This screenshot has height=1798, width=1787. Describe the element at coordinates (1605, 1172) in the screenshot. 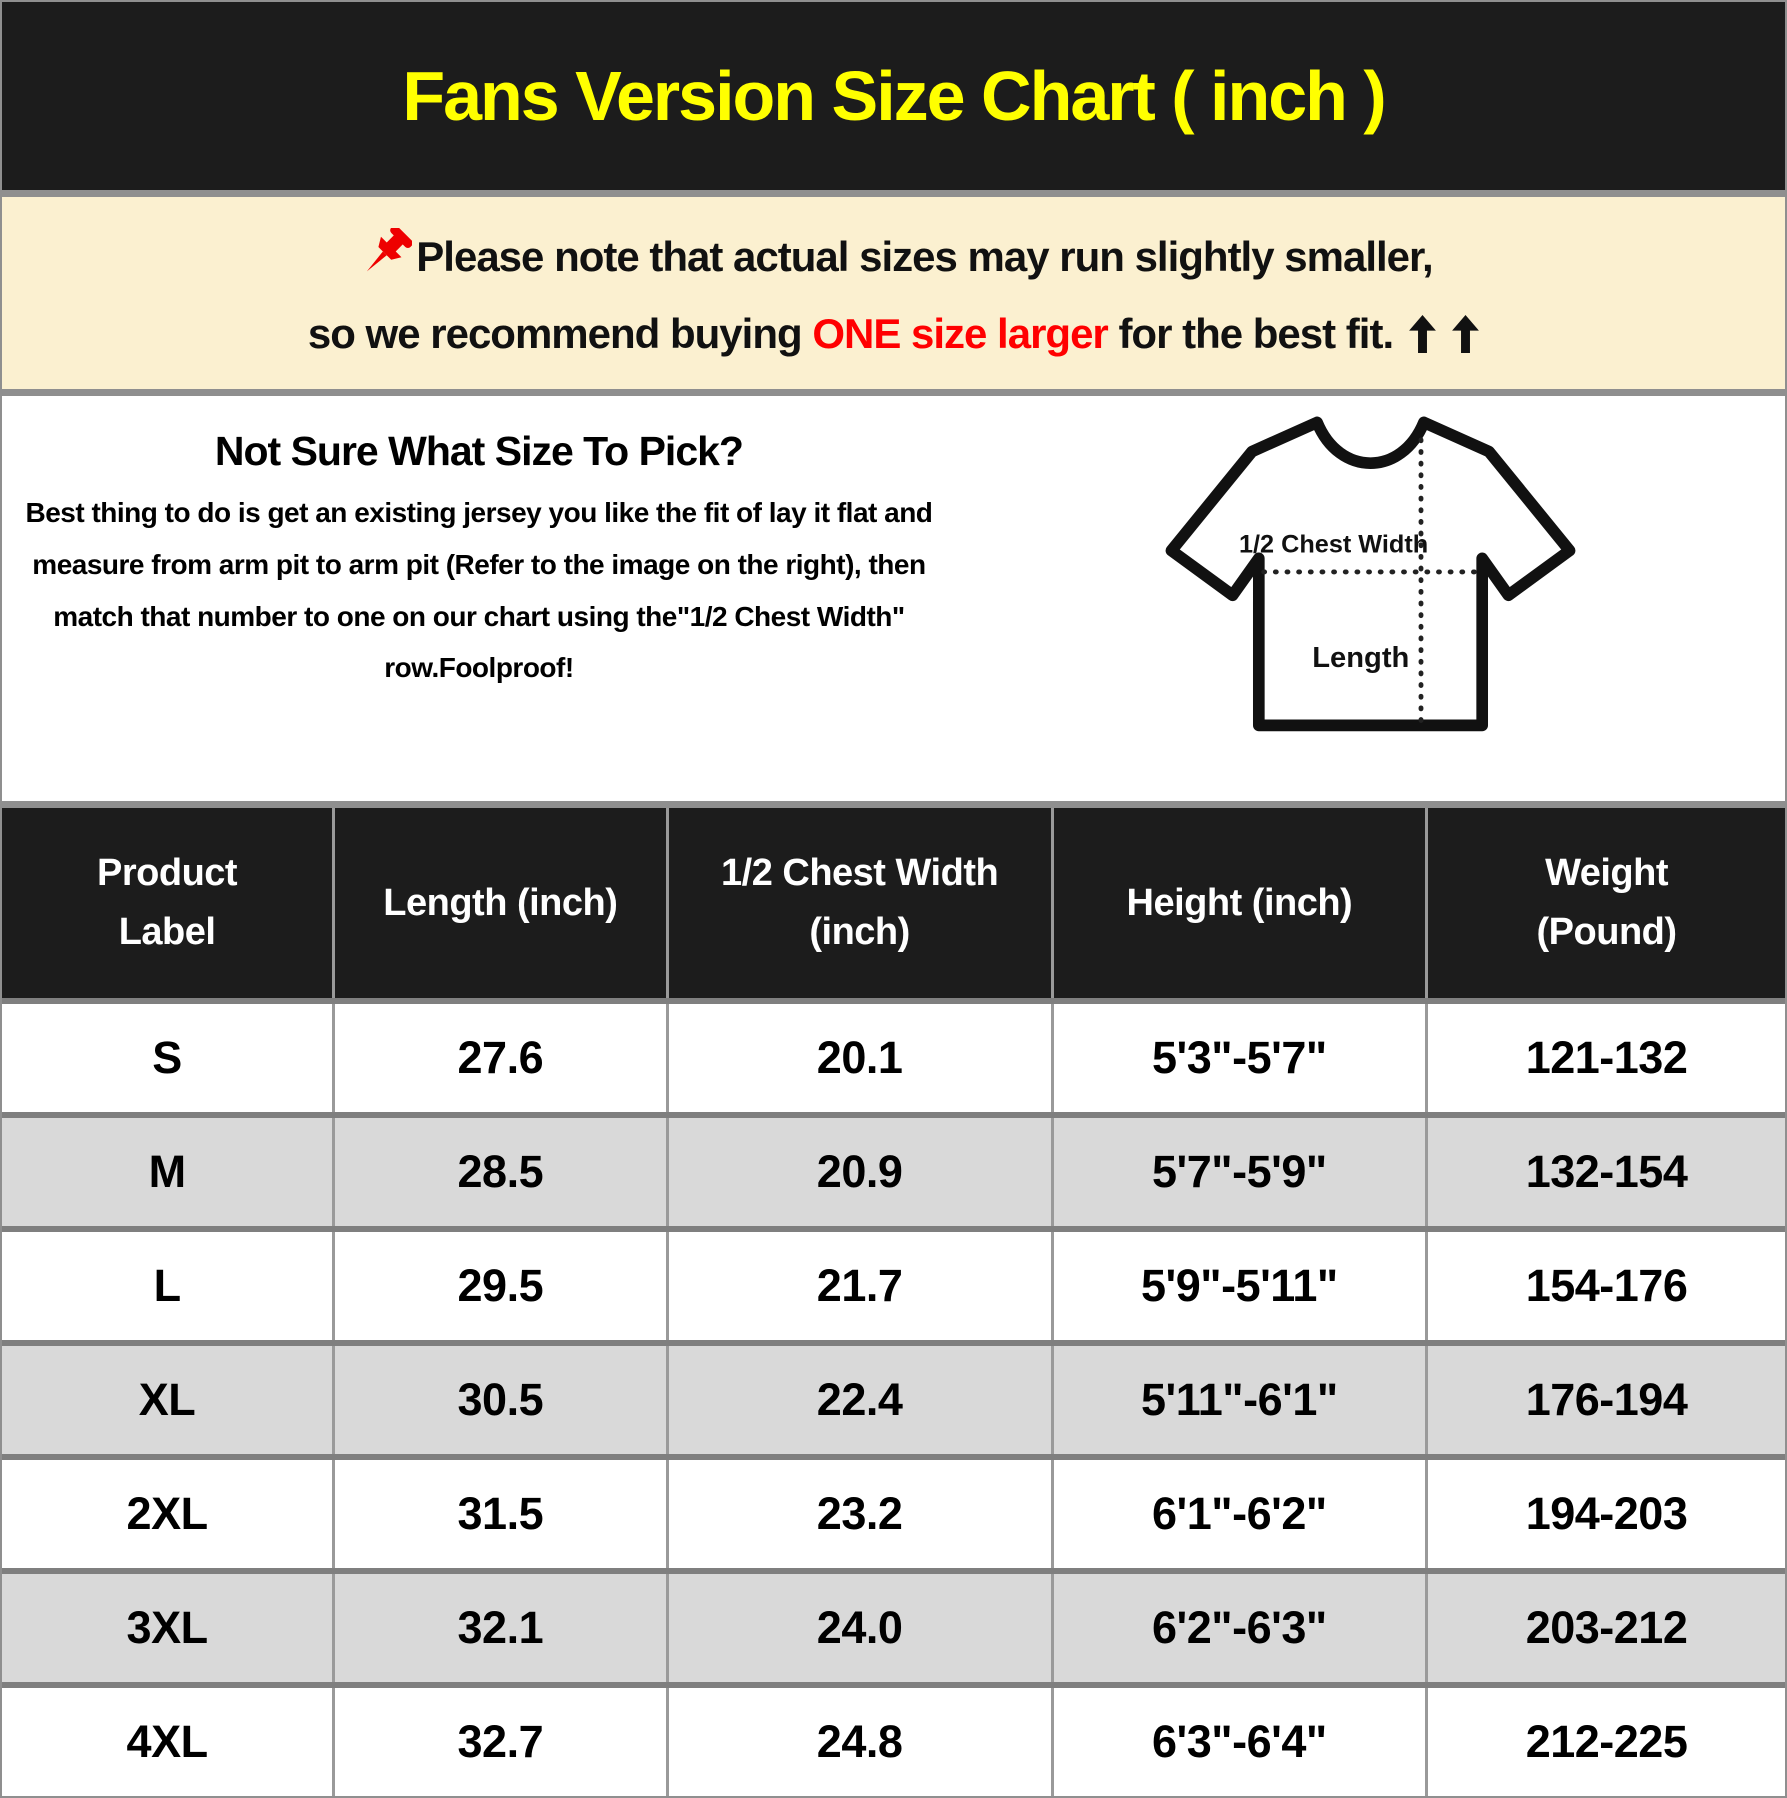

I see `cell-weight: 132-154` at that location.